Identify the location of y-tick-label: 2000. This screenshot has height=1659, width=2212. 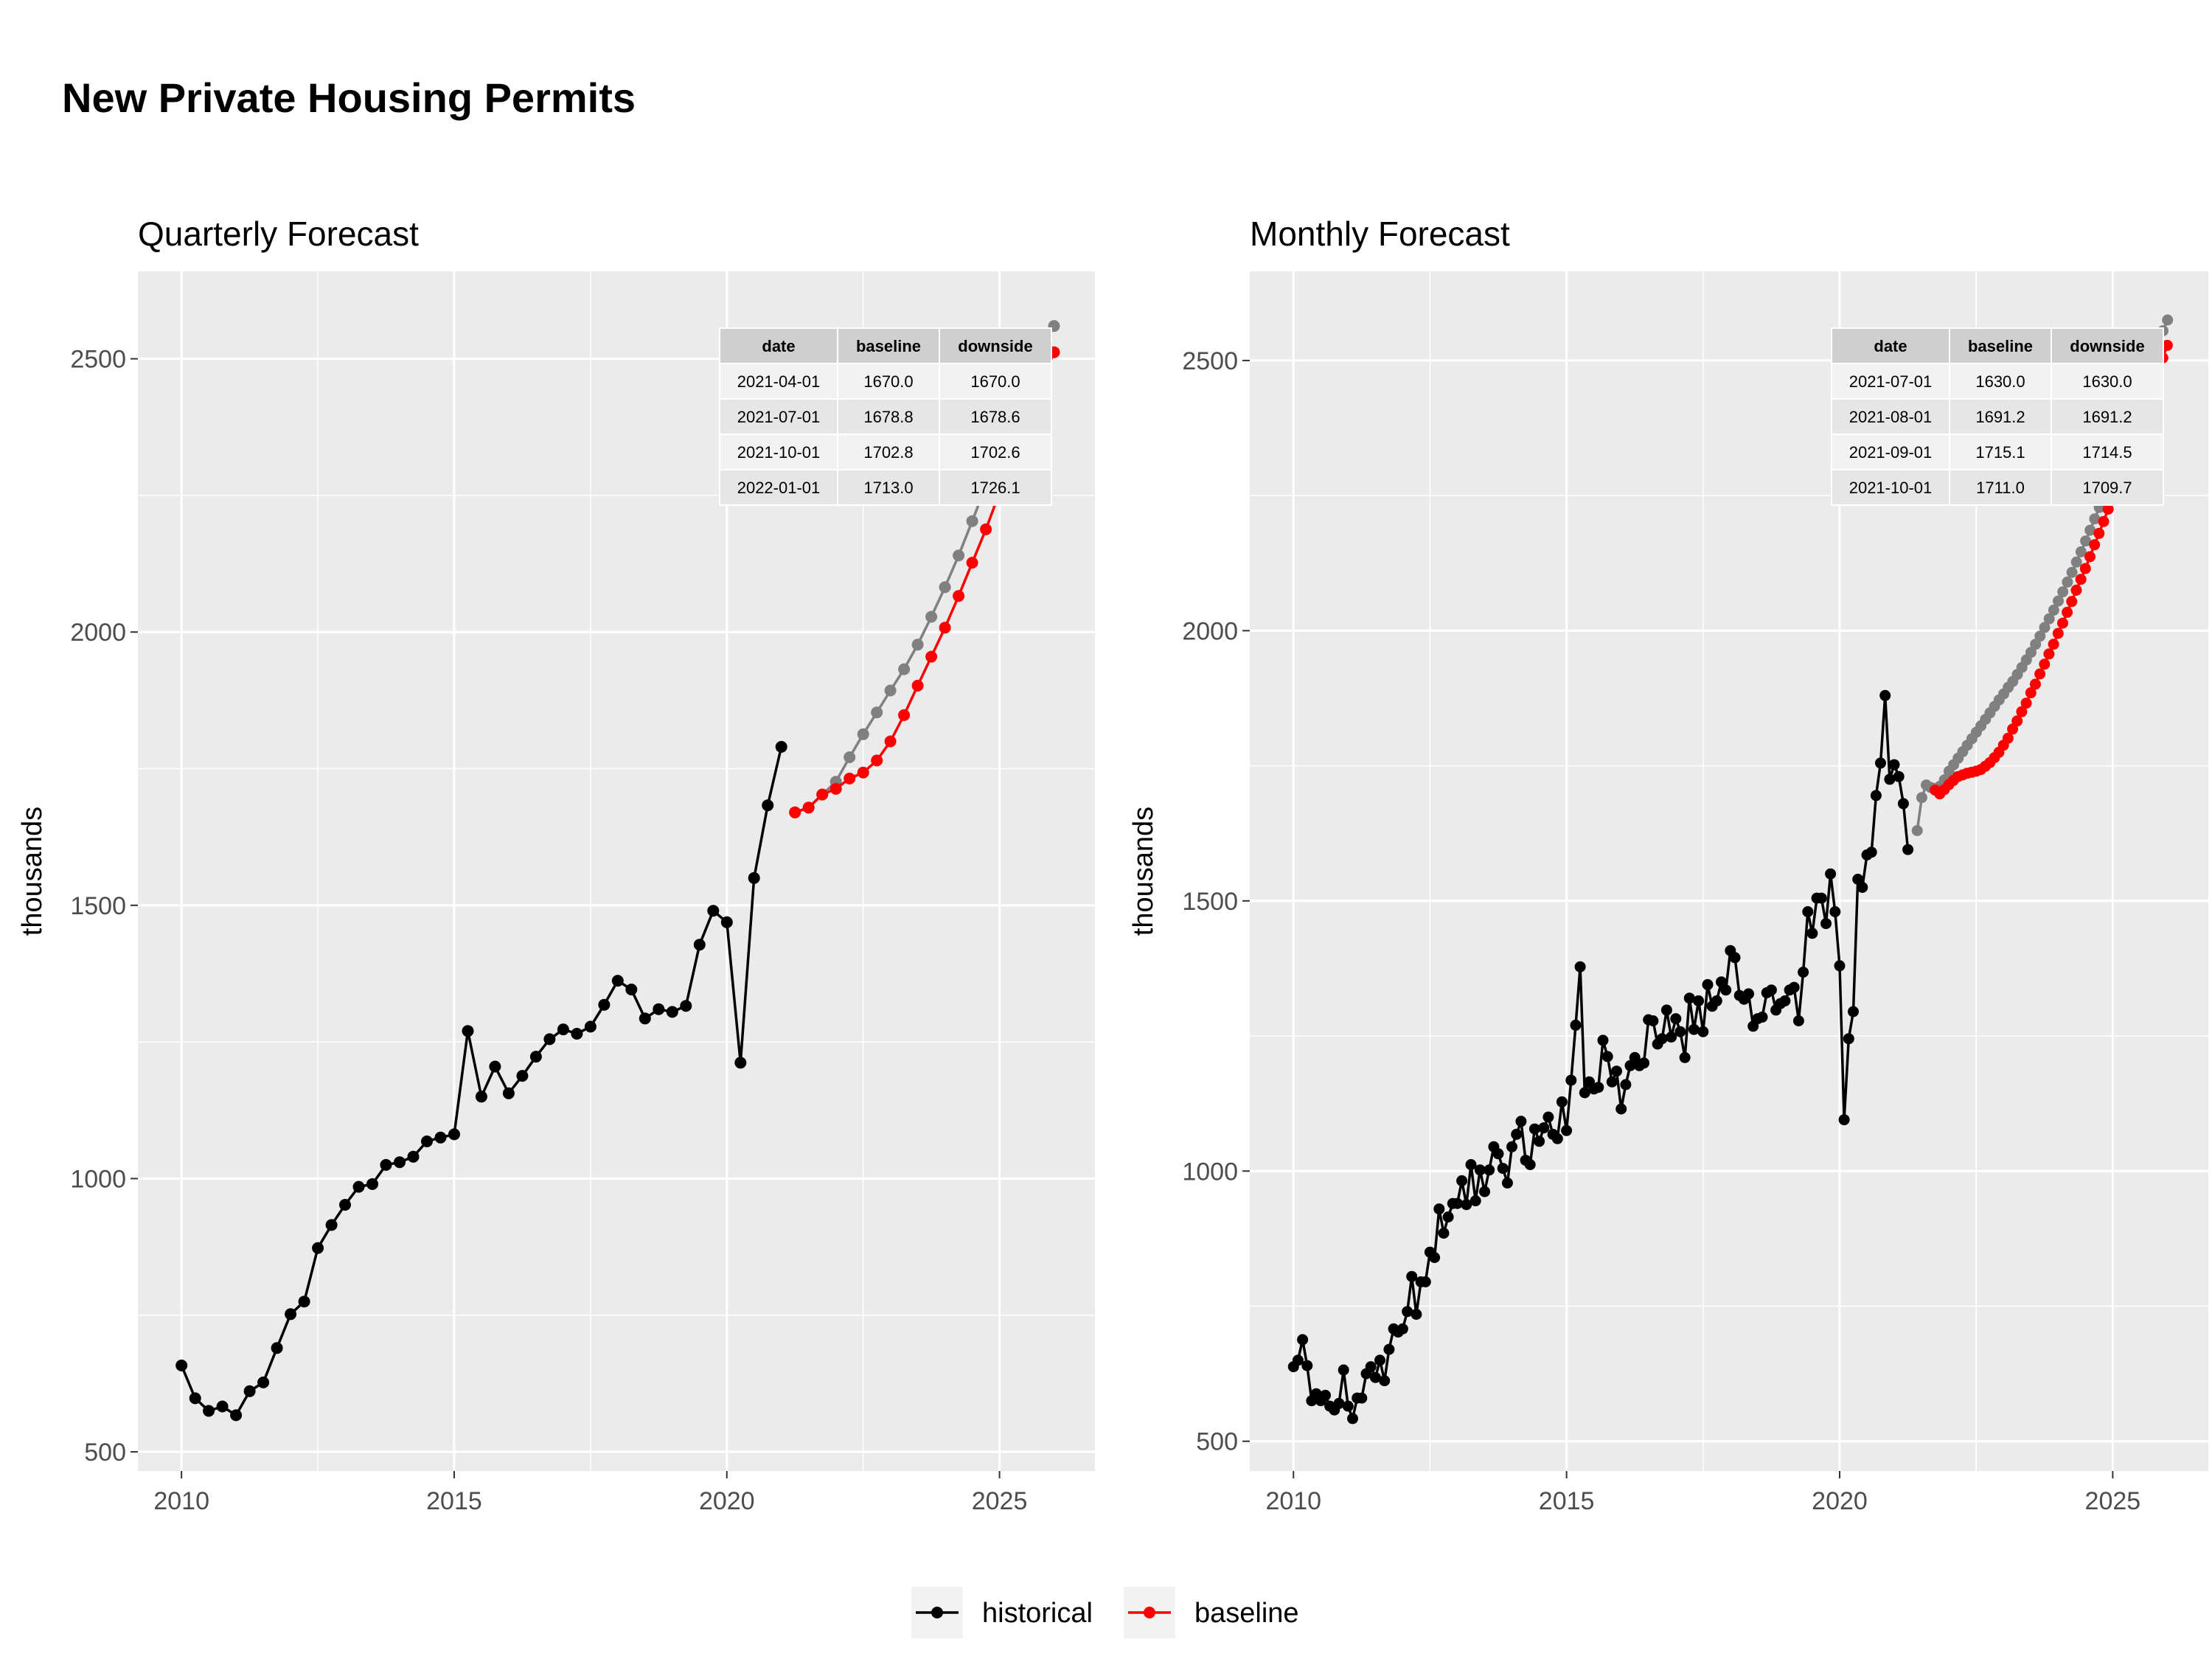
(1210, 631).